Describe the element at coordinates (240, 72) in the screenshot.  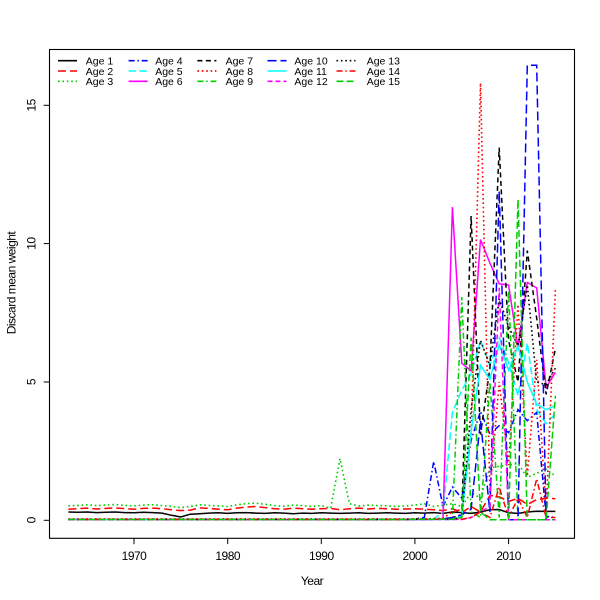
I see `svg-text: Age 8` at that location.